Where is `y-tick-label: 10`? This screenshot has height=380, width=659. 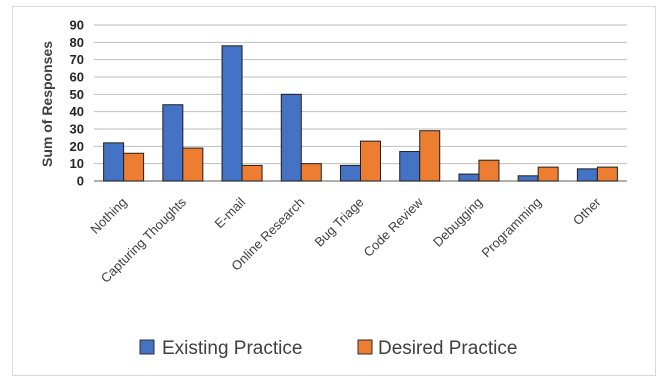
y-tick-label: 10 is located at coordinates (77, 163).